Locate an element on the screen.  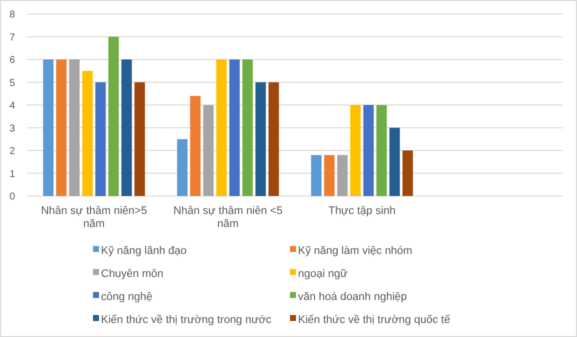
legend-label: công nghệ is located at coordinates (126, 296).